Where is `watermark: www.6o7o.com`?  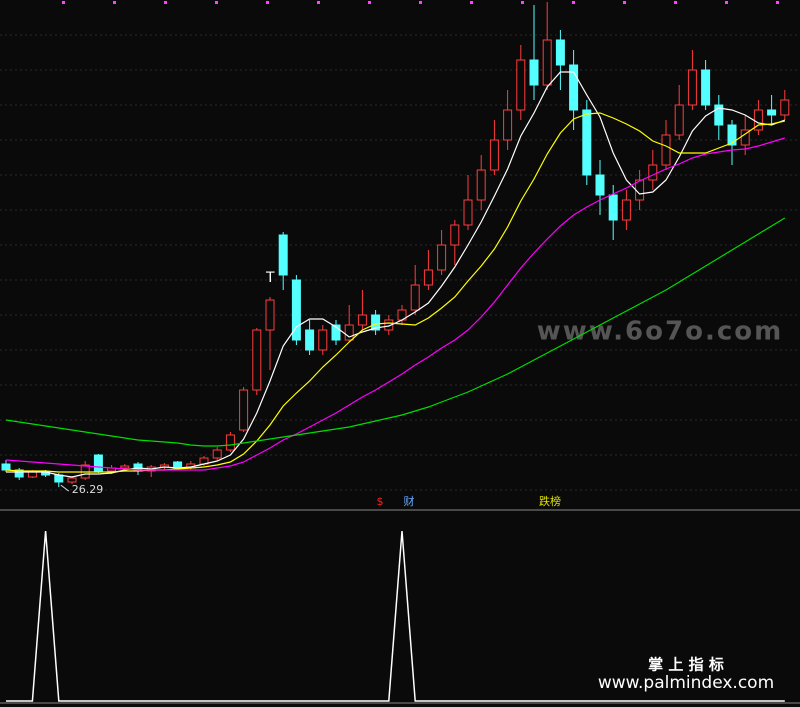 watermark: www.6o7o.com is located at coordinates (660, 332).